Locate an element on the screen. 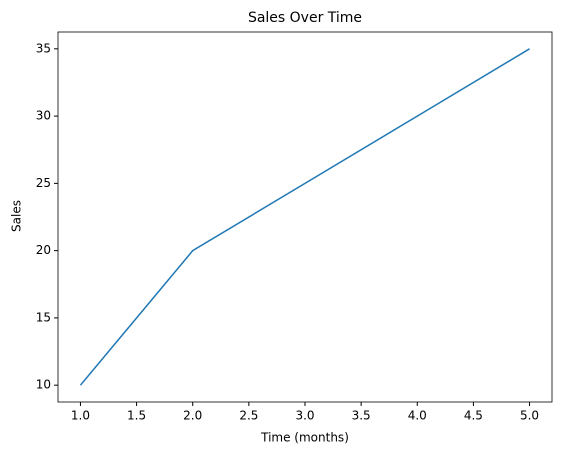 Image resolution: width=562 pixels, height=455 pixels. y-axis-label: Sales is located at coordinates (17, 216).